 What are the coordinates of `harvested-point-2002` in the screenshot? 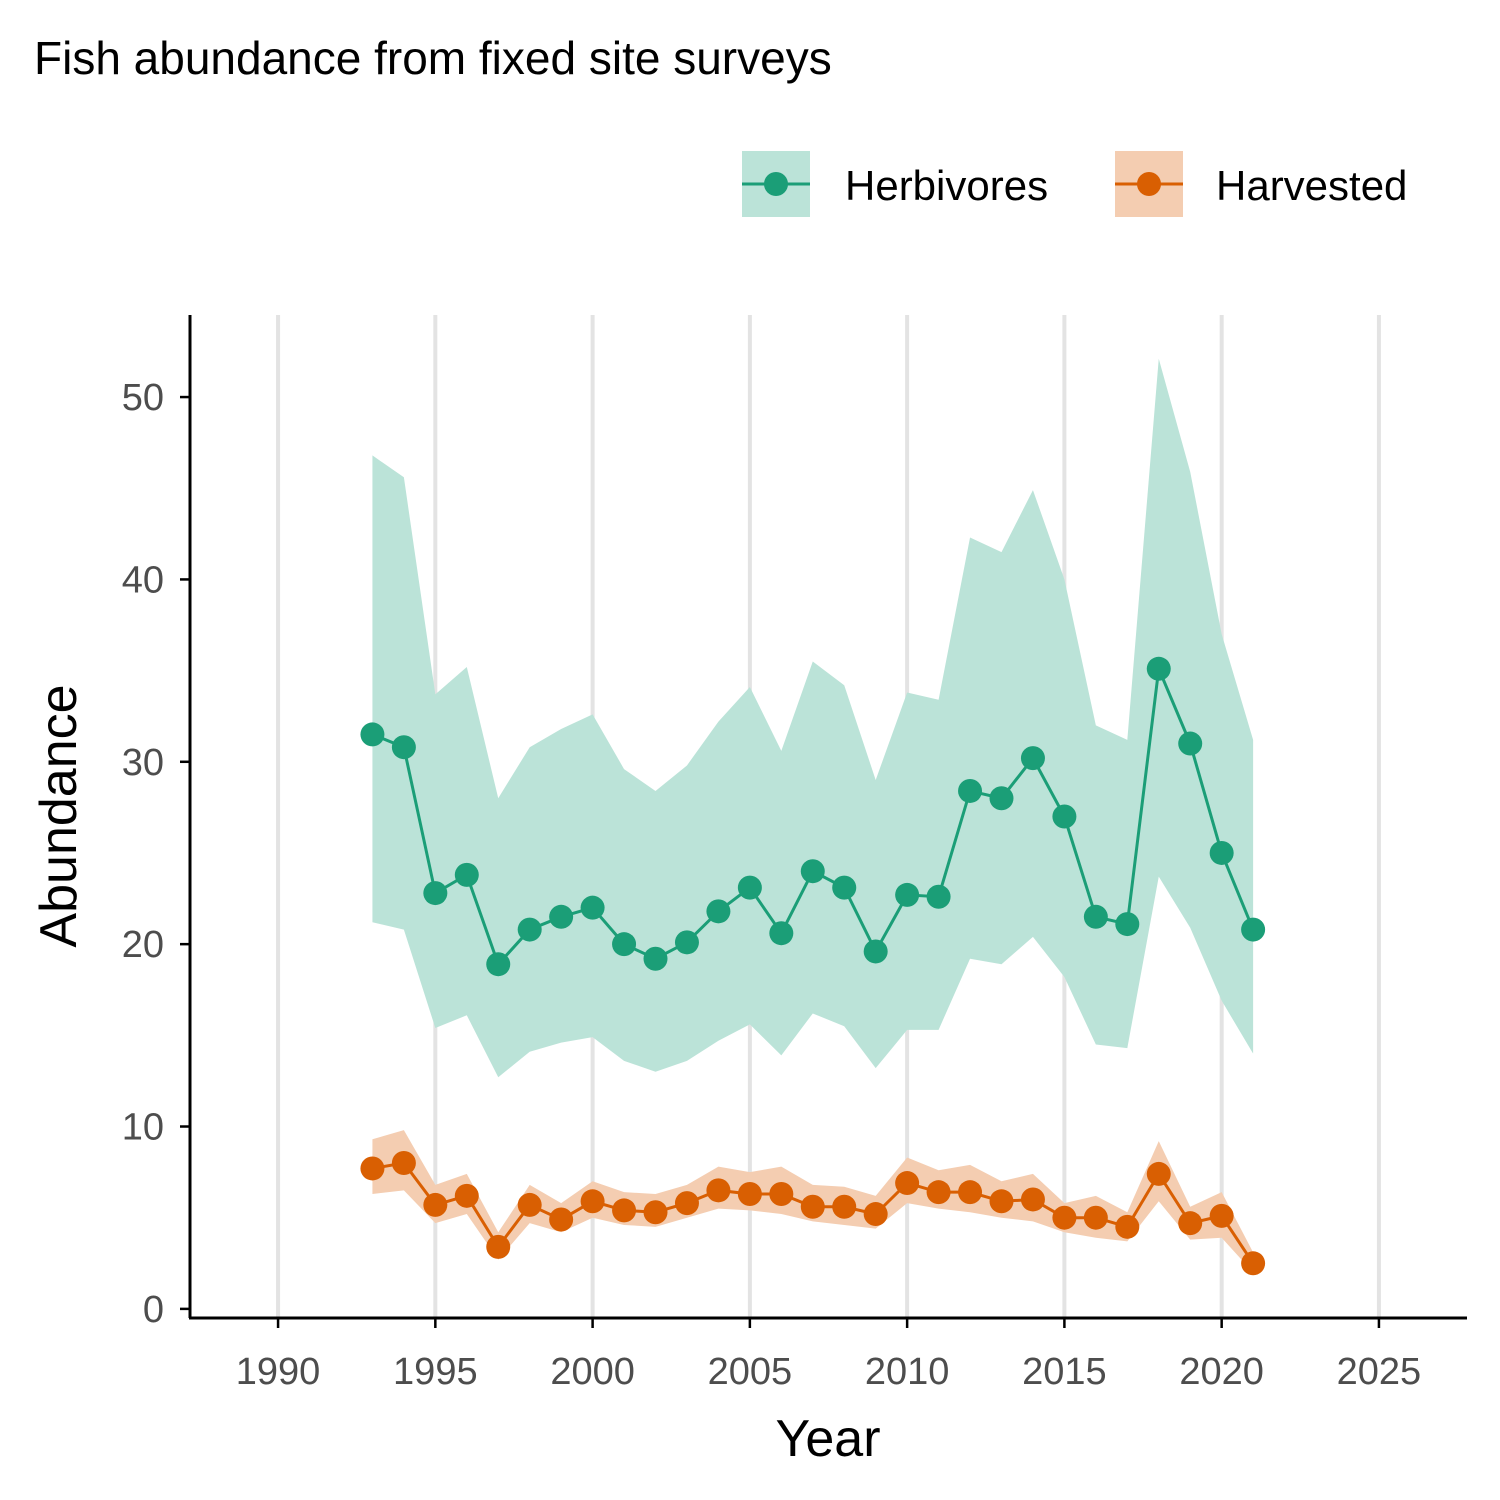 It's located at (655, 1212).